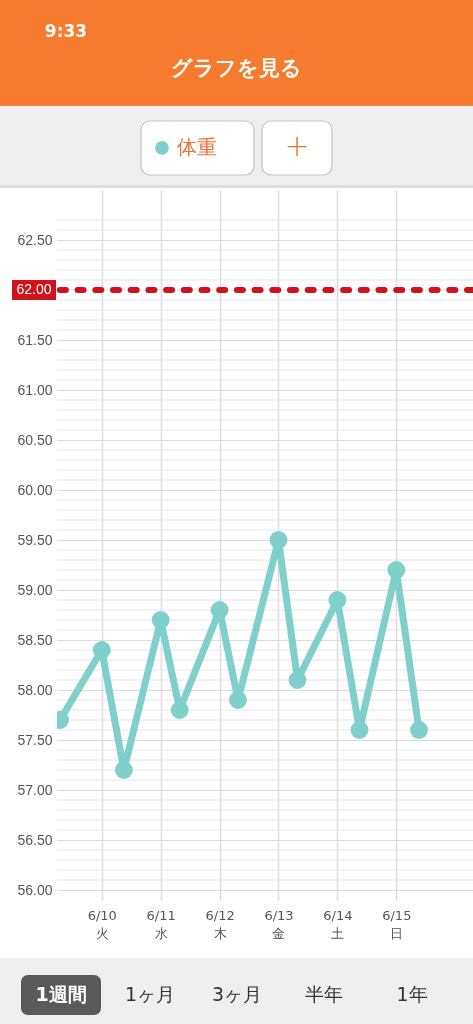 The width and height of the screenshot is (473, 1024). What do you see at coordinates (66, 31) in the screenshot?
I see `text: 9:33` at bounding box center [66, 31].